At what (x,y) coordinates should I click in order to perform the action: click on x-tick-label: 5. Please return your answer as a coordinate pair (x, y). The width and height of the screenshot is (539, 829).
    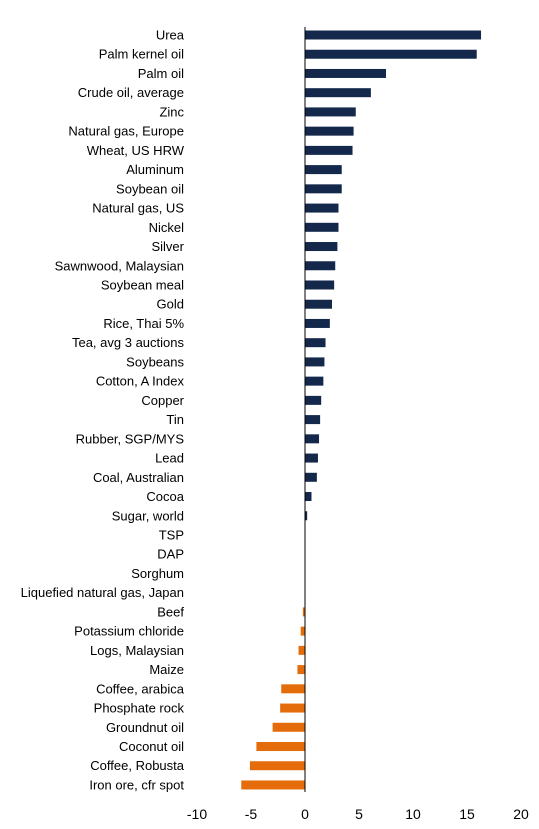
    Looking at the image, I should click on (359, 814).